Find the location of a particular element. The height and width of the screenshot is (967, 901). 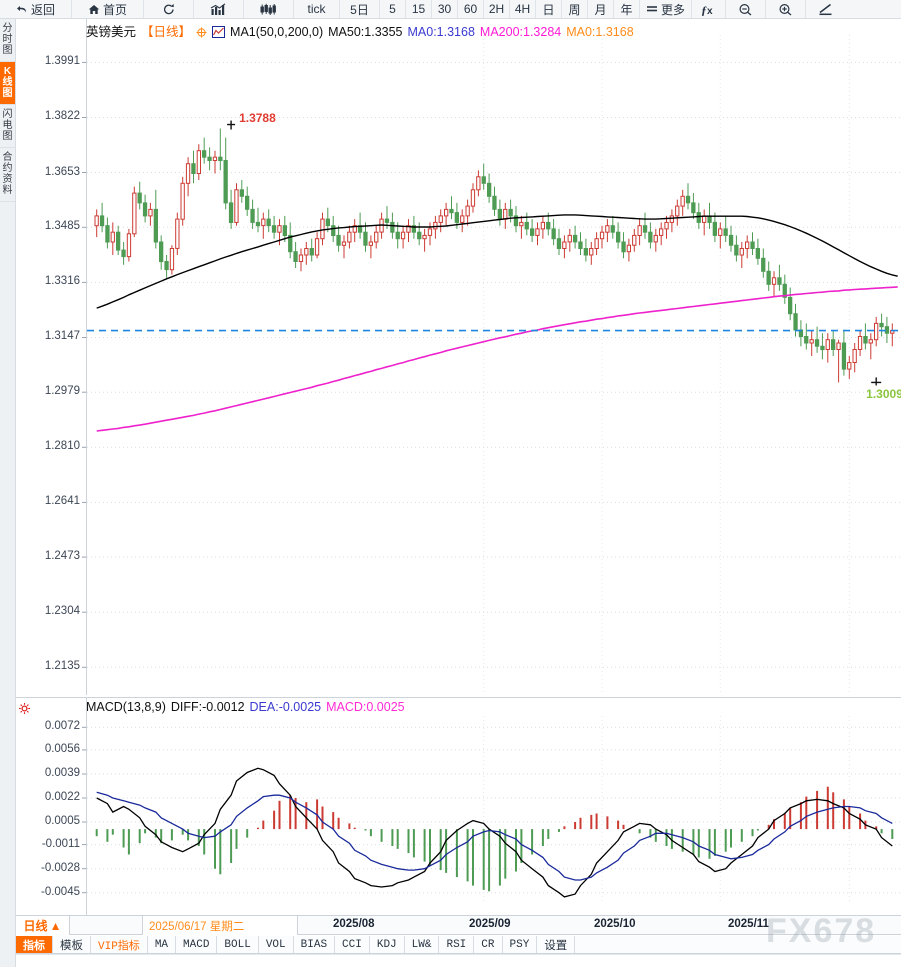

cr-button: CR is located at coordinates (488, 944).